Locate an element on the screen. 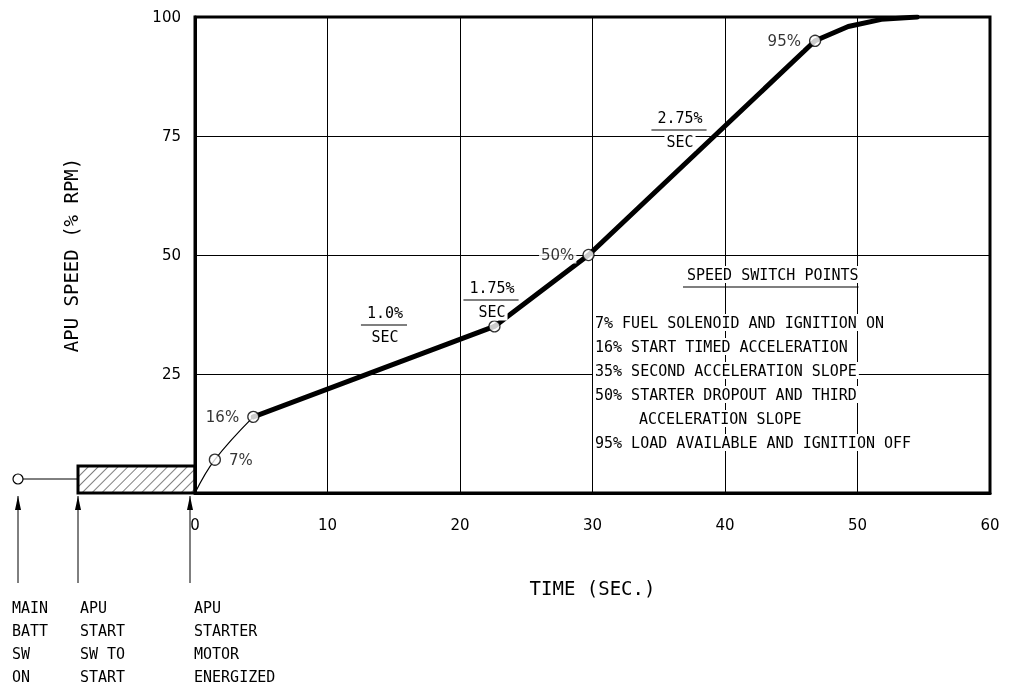 The width and height of the screenshot is (1035, 687). data-label: 16% is located at coordinates (222, 416).